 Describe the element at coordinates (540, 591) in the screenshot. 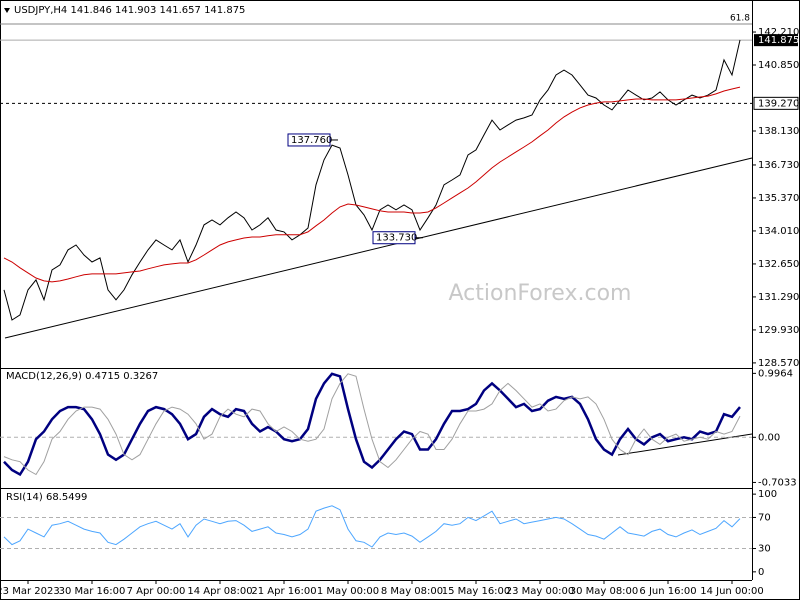

I see `x-tick-label: 23 May 00:00` at that location.